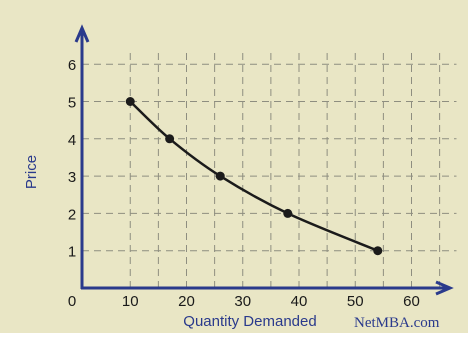 Image resolution: width=468 pixels, height=338 pixels. I want to click on y-tick-label: 1, so click(72, 252).